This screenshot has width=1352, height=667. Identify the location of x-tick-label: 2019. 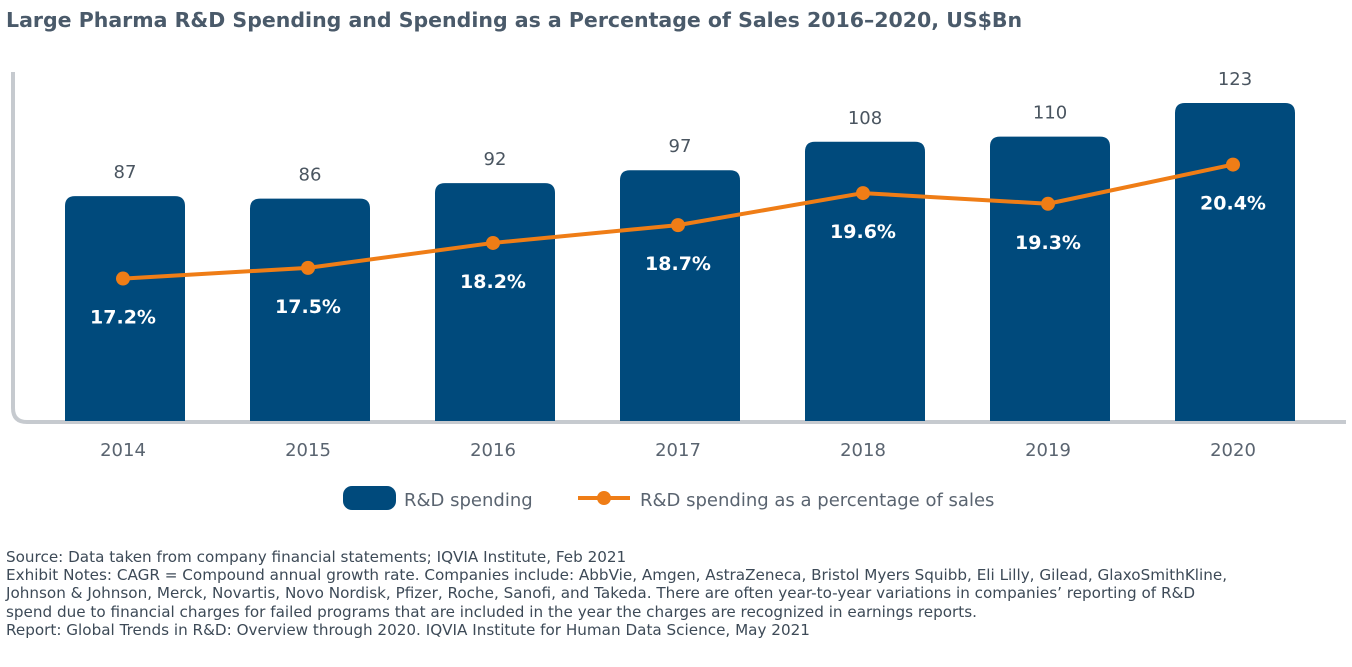
(1048, 450).